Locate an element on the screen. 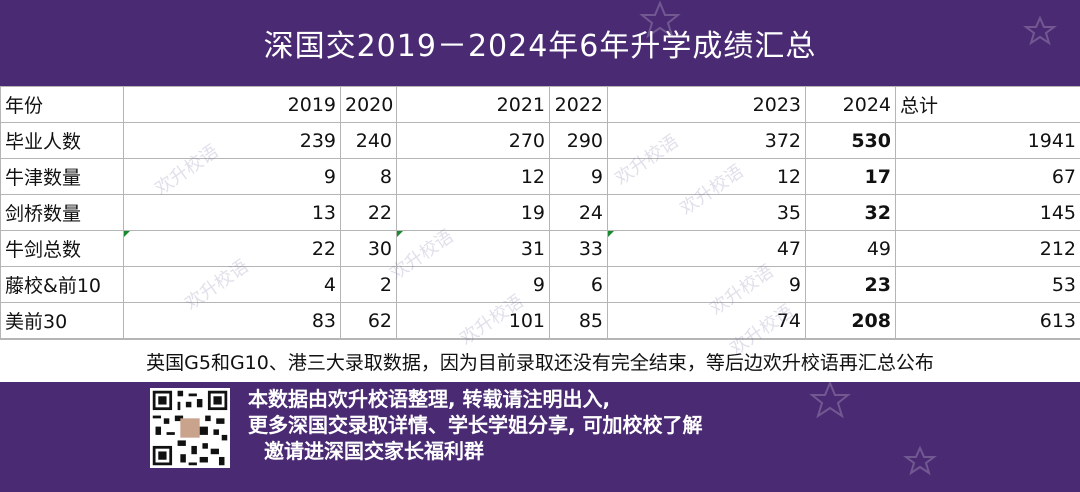  table-cell-highlight: 33 is located at coordinates (578, 248).